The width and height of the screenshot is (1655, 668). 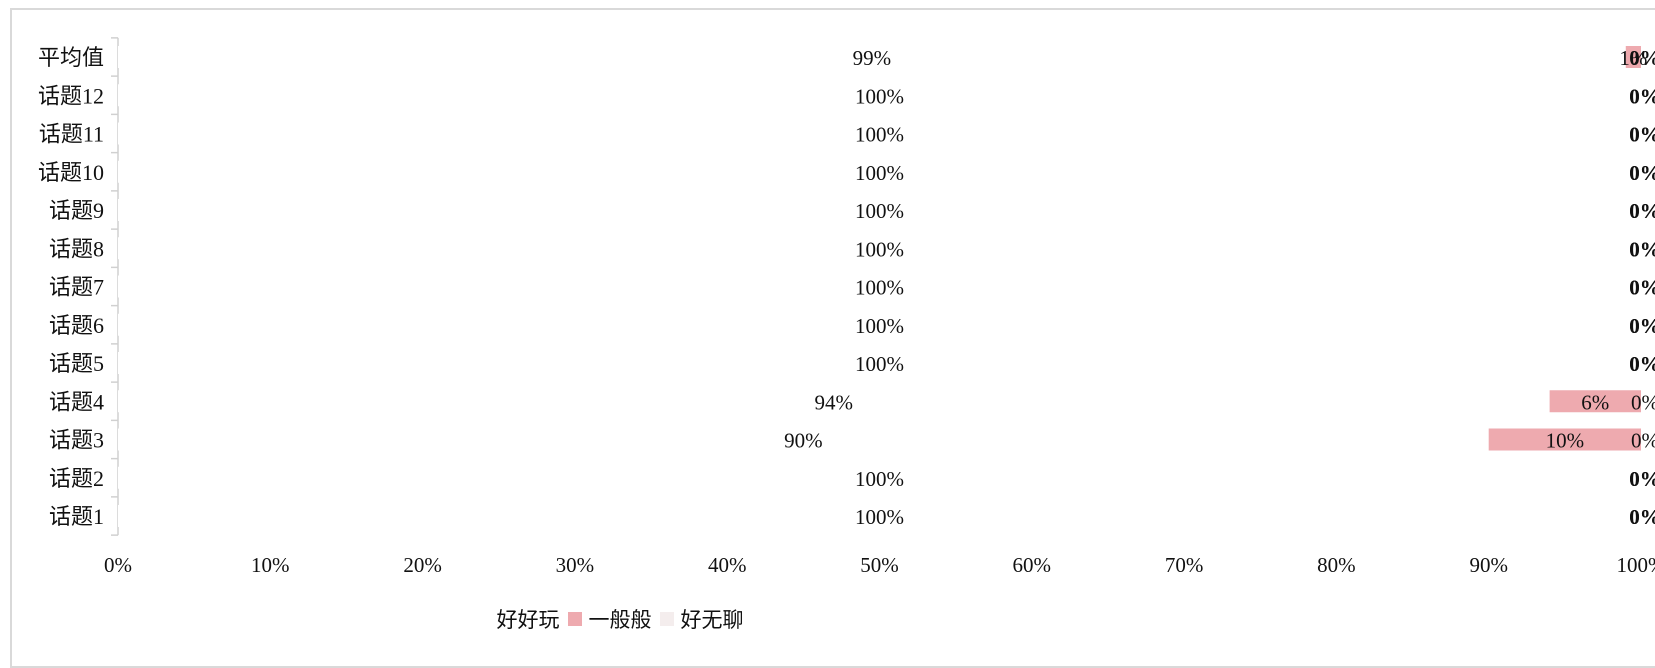 I want to click on x-tick-label-0: 0%, so click(x=118, y=565).